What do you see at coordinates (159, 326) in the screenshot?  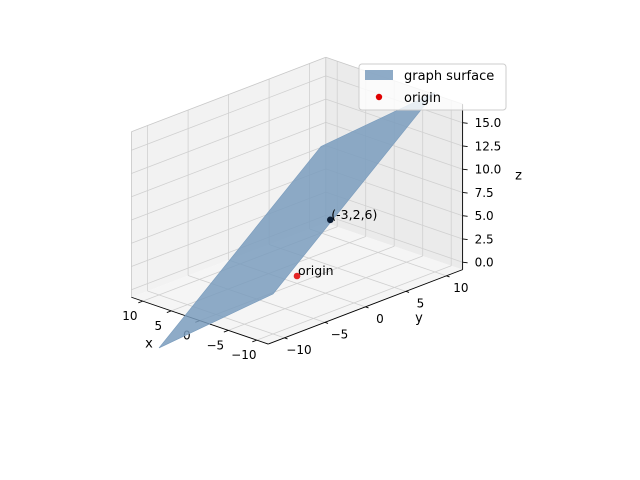 I see `x-tick-label-1: 5` at bounding box center [159, 326].